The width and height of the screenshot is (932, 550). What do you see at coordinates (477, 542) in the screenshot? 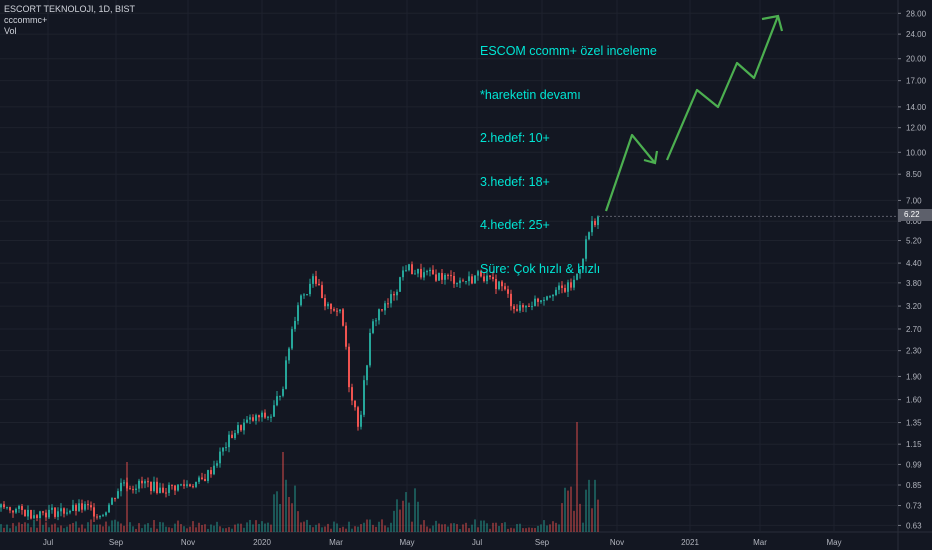
I see `x-tick-label: Jul` at bounding box center [477, 542].